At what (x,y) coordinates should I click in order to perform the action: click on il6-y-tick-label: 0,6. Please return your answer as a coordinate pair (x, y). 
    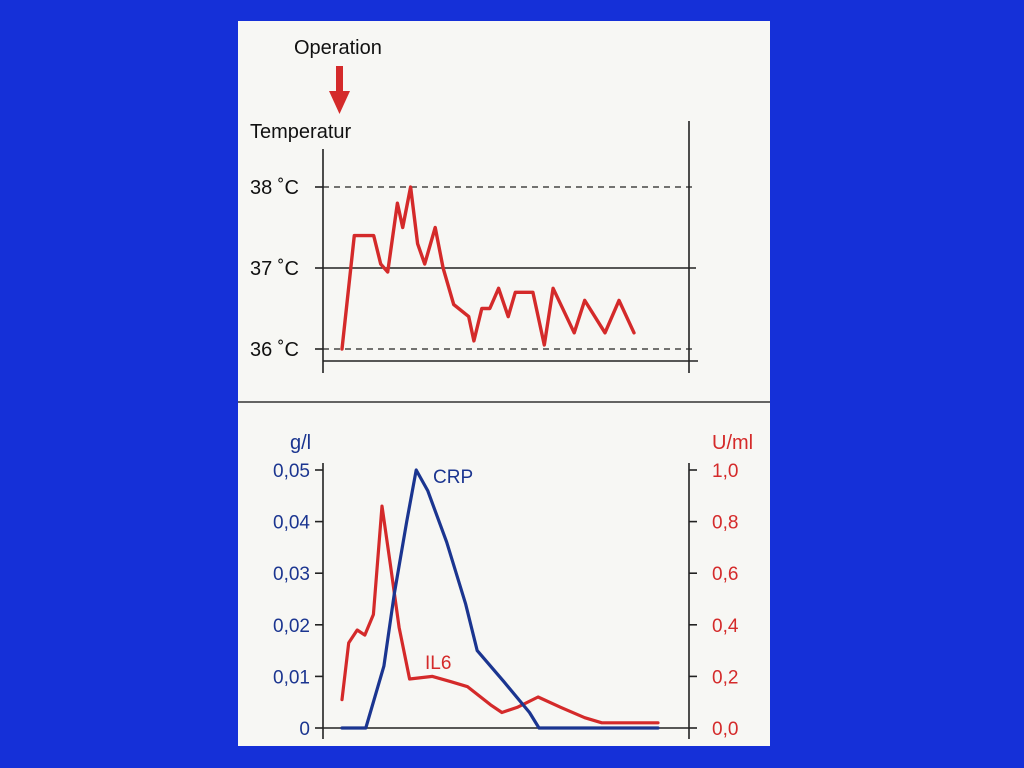
    Looking at the image, I should click on (725, 574).